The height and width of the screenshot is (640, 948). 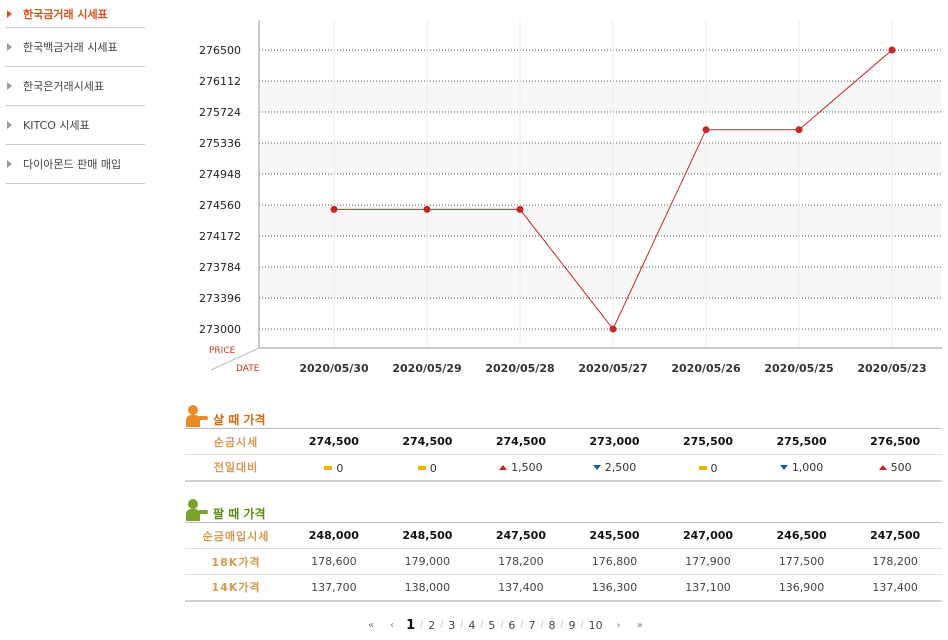 What do you see at coordinates (75, 164) in the screenshot?
I see `sidebar-item-diamond: 다이아몬드 판매 매입` at bounding box center [75, 164].